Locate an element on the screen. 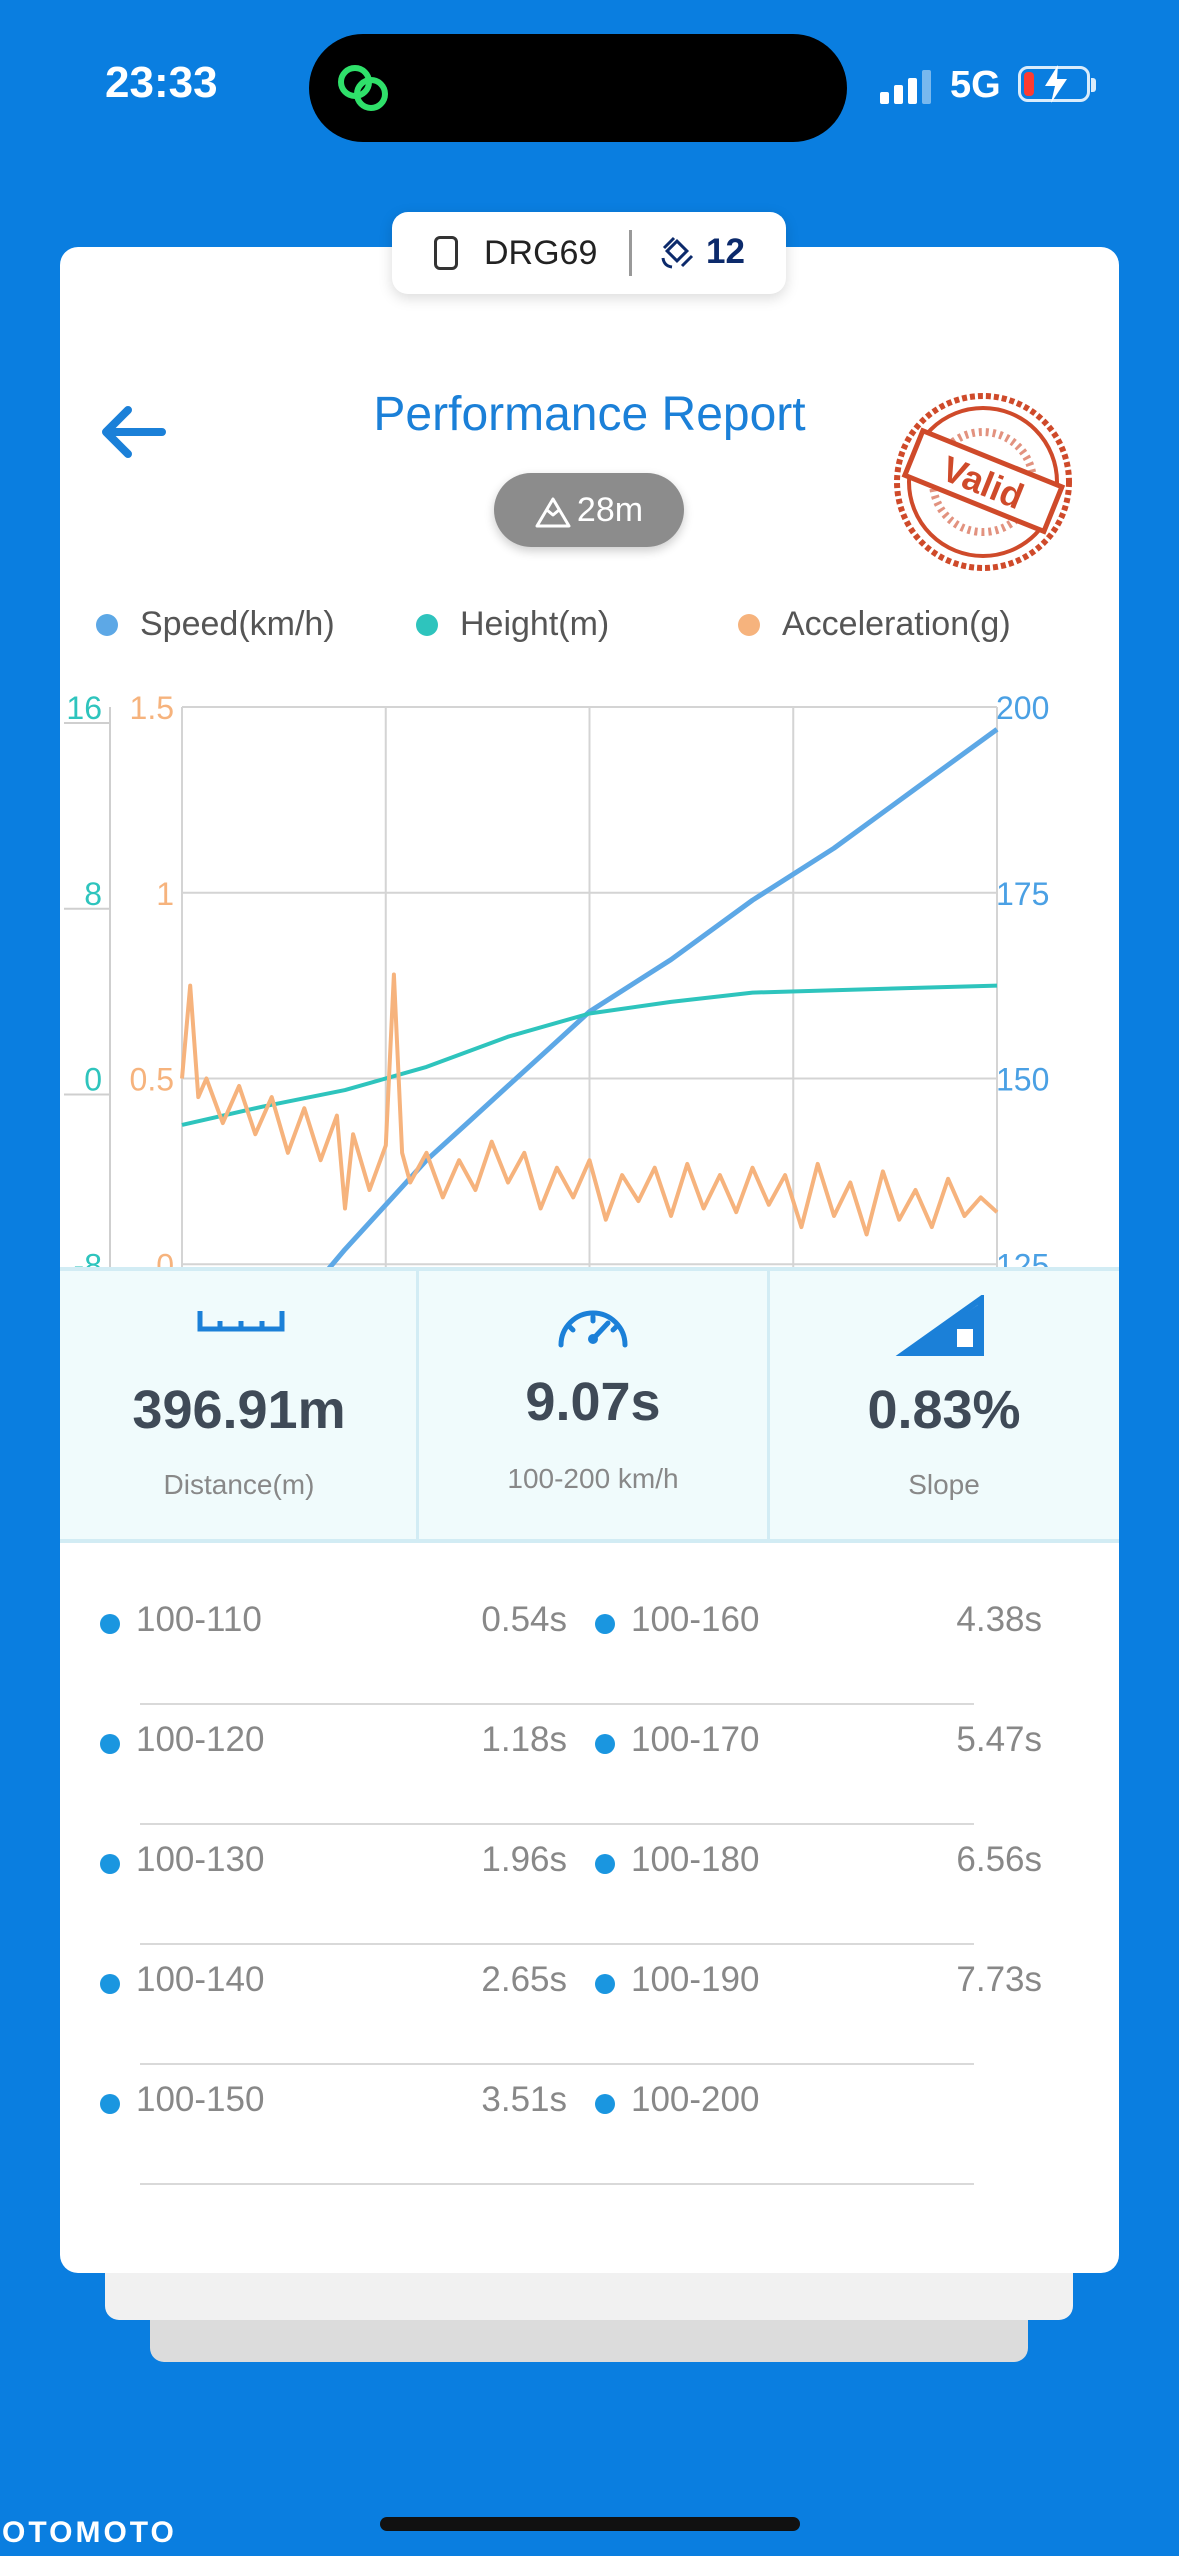  legend-height: Height(m) is located at coordinates (512, 624).